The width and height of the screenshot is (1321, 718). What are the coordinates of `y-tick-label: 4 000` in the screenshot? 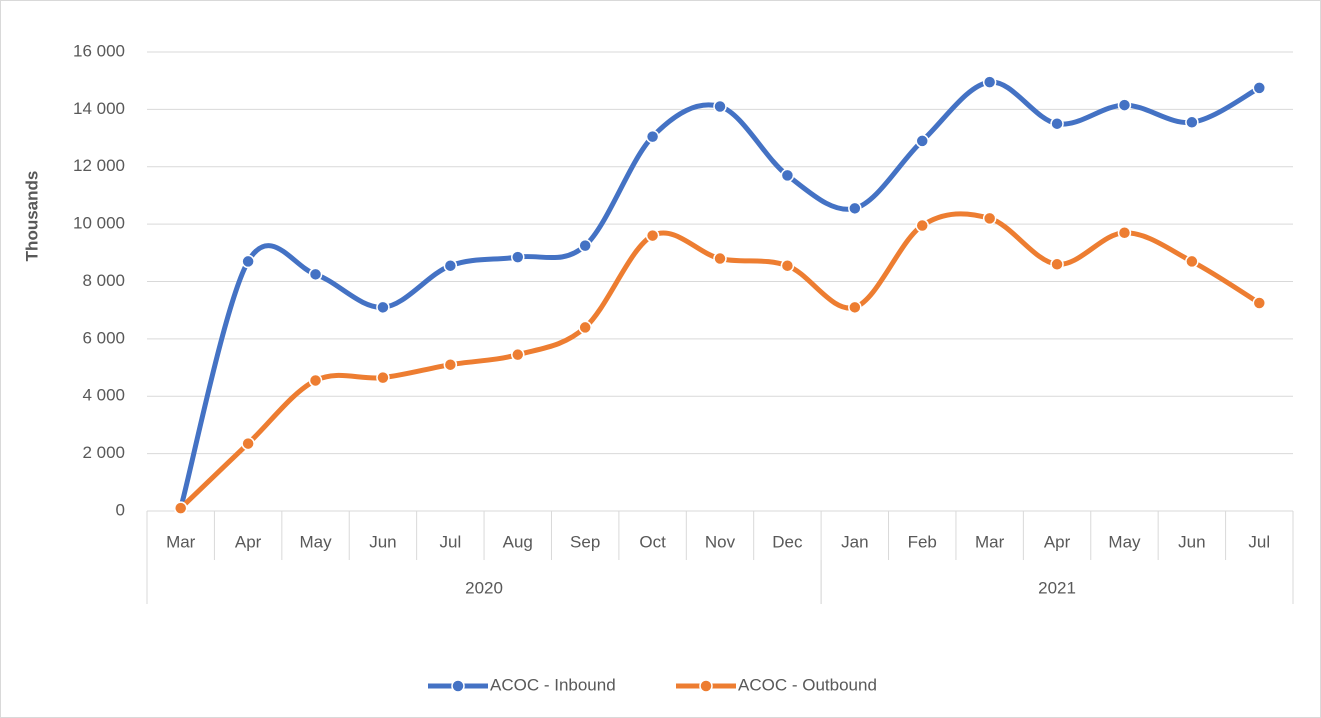 It's located at (103, 395).